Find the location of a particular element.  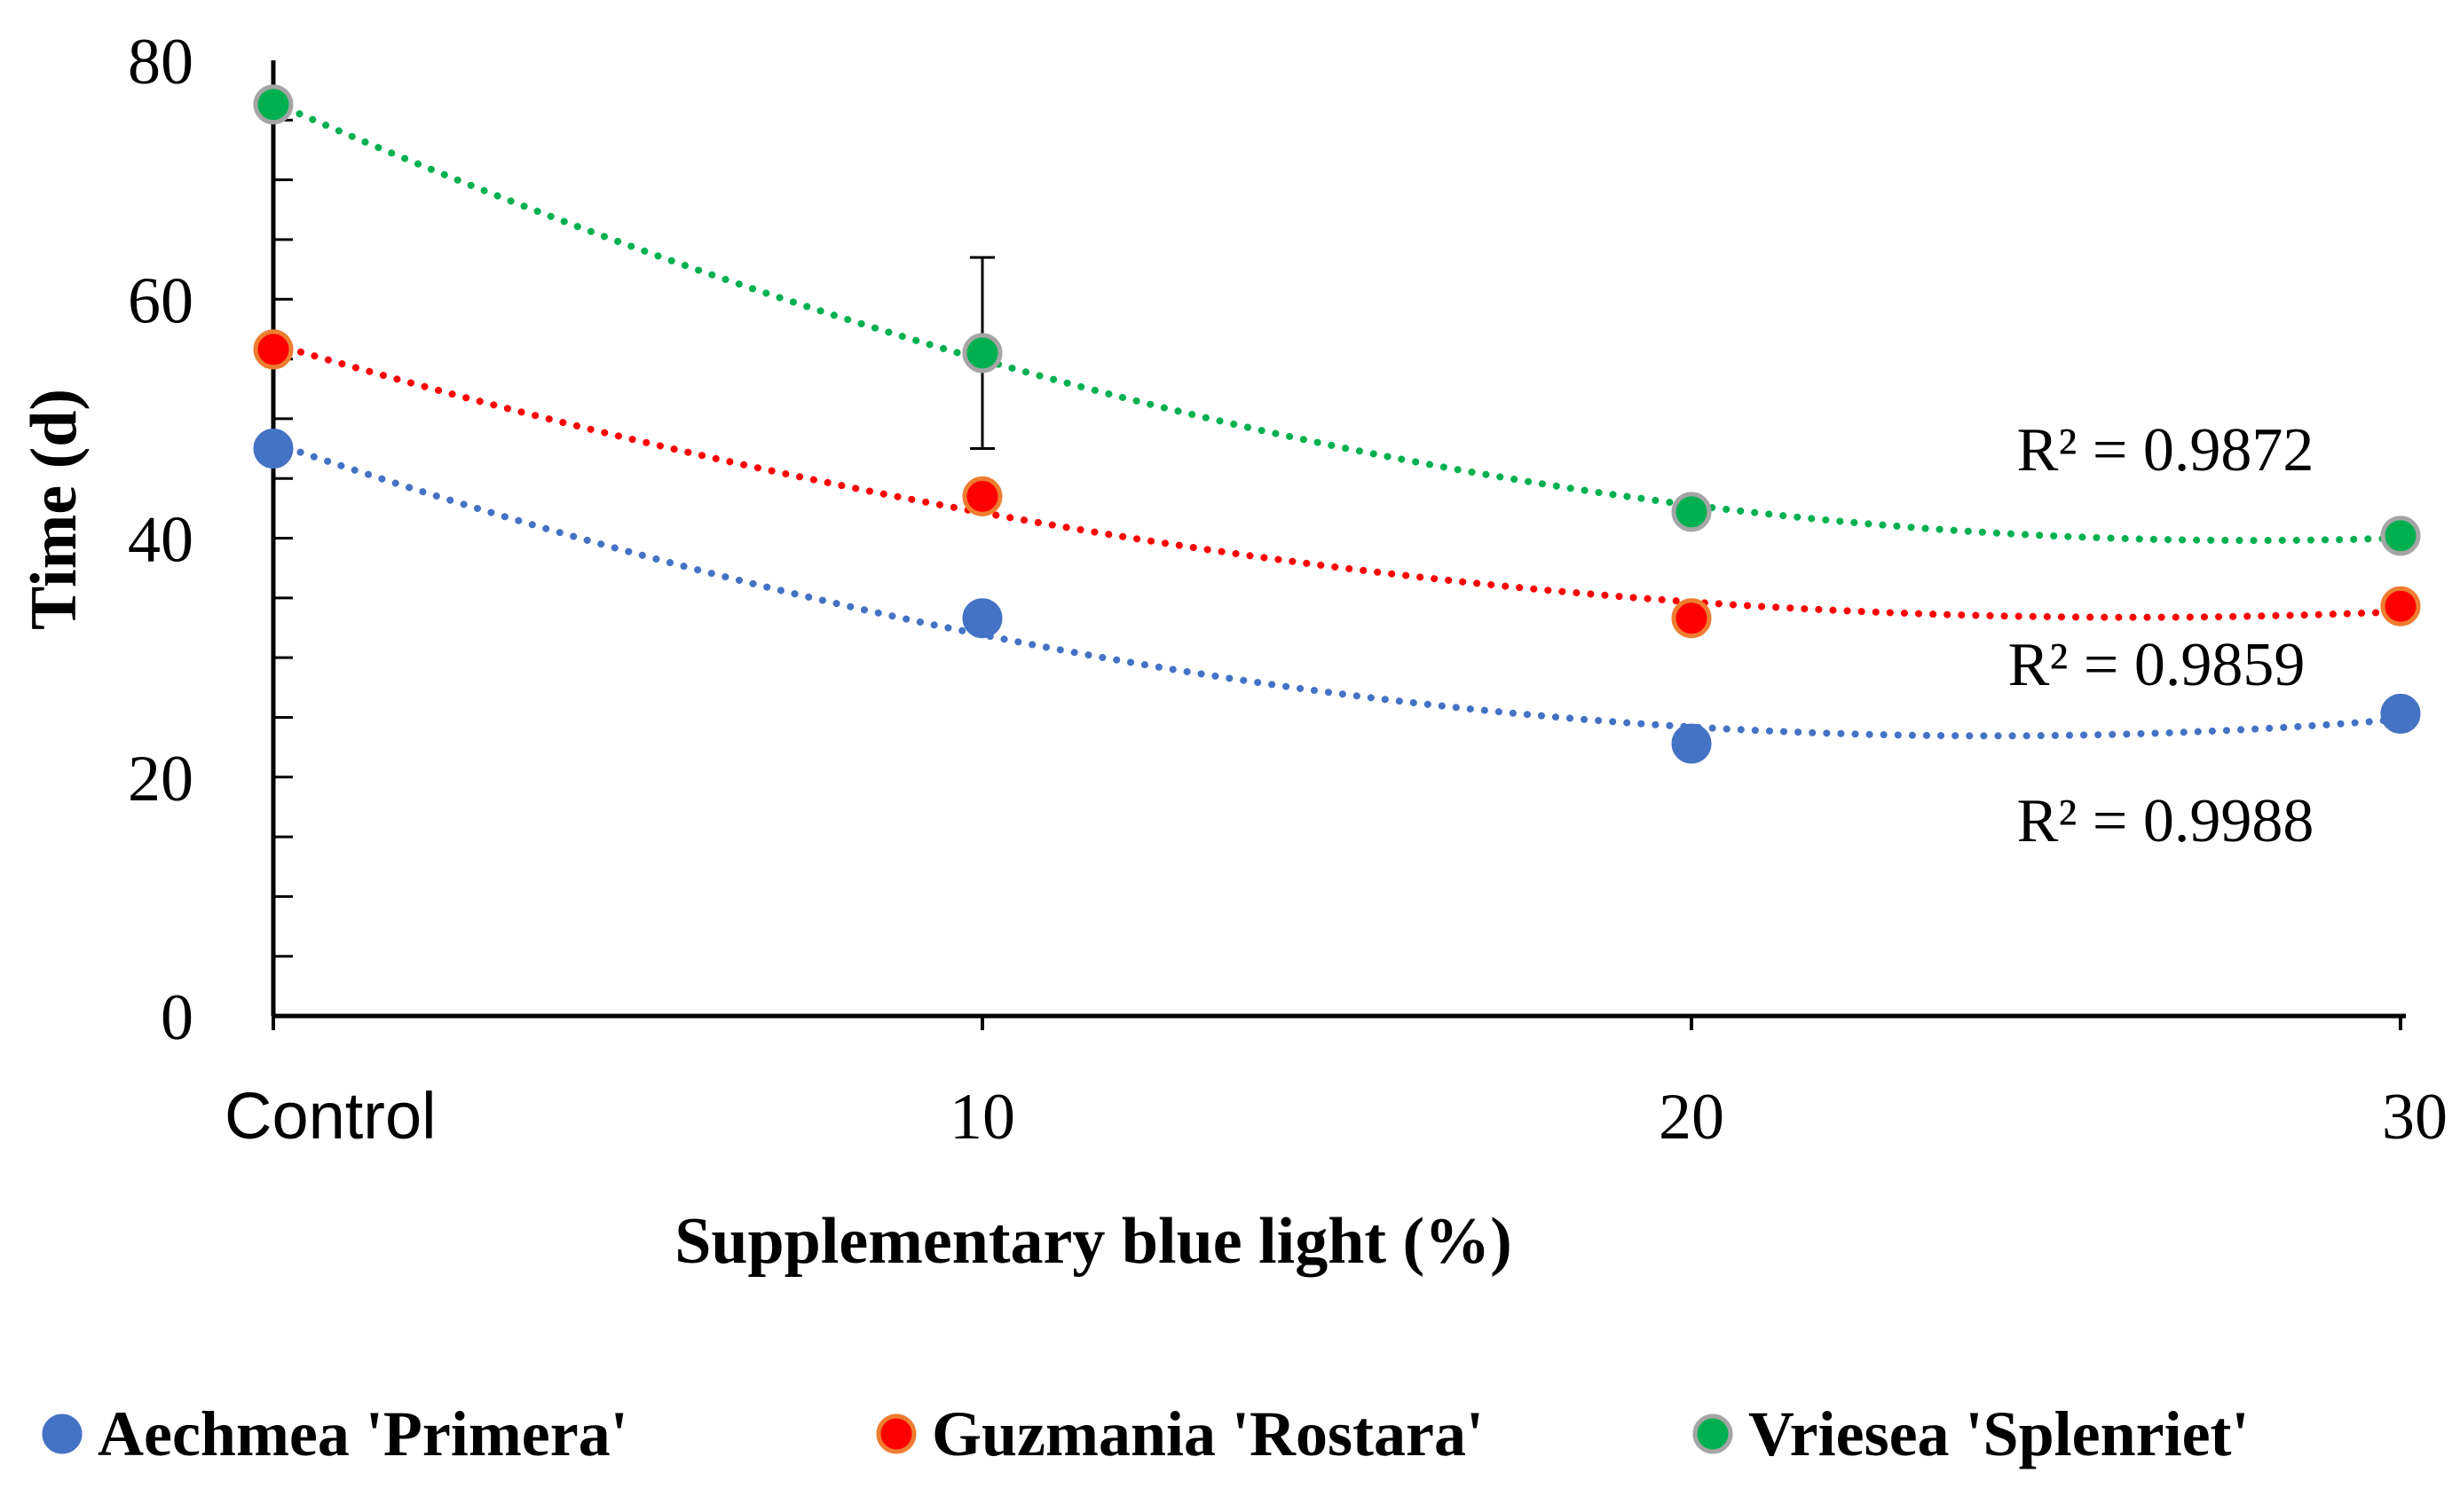

legend-item-0: Aechmea 'Primera' is located at coordinates (335, 1433).